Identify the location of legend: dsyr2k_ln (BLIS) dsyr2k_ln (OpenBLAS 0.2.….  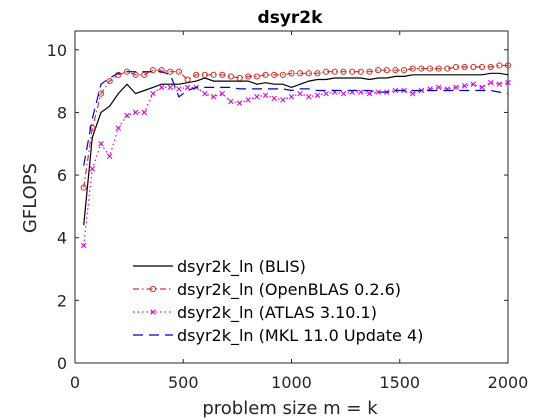
(278, 301).